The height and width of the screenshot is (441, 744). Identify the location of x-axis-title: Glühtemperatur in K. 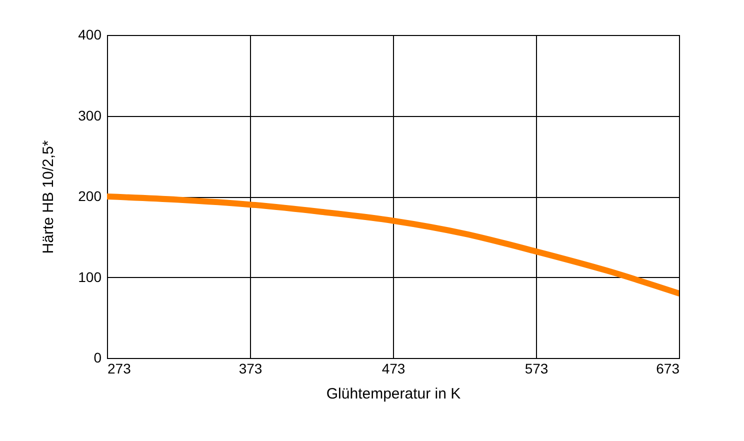
(393, 394).